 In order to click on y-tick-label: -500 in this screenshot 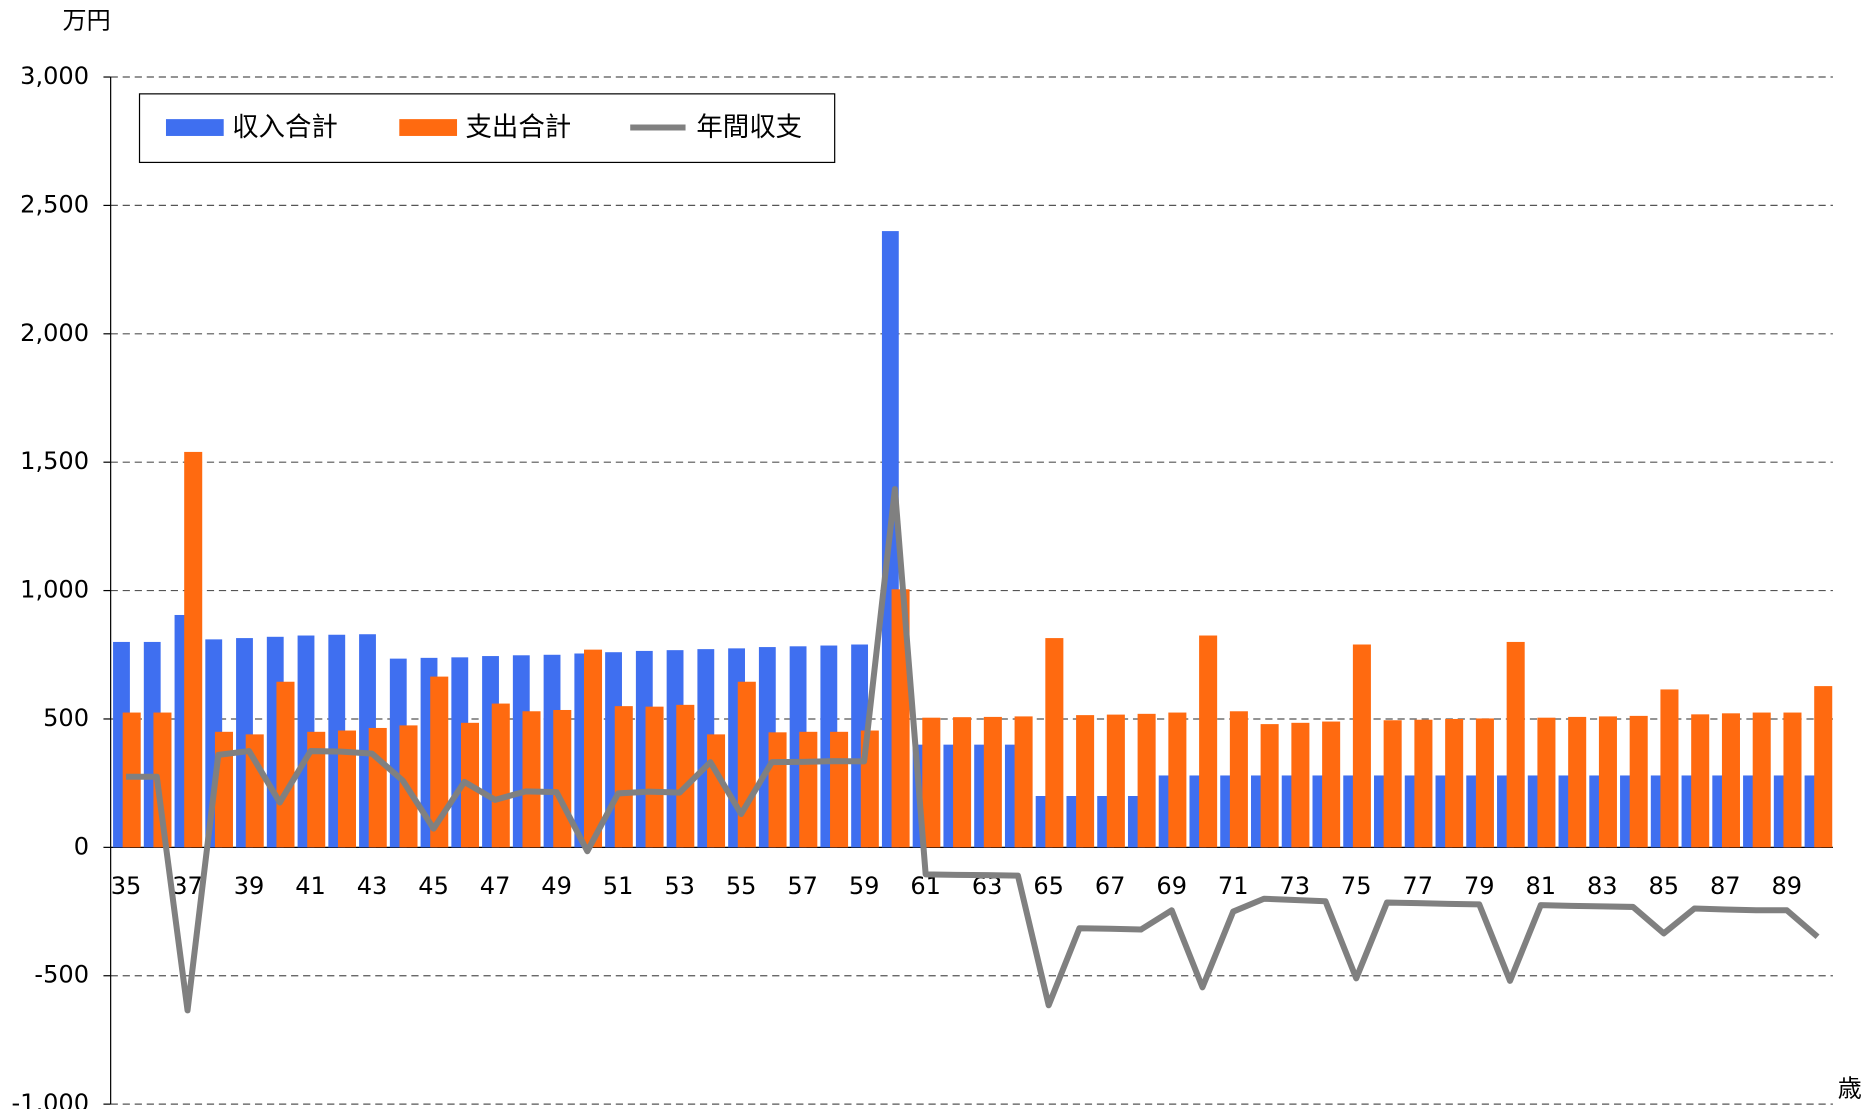, I will do `click(61, 975)`.